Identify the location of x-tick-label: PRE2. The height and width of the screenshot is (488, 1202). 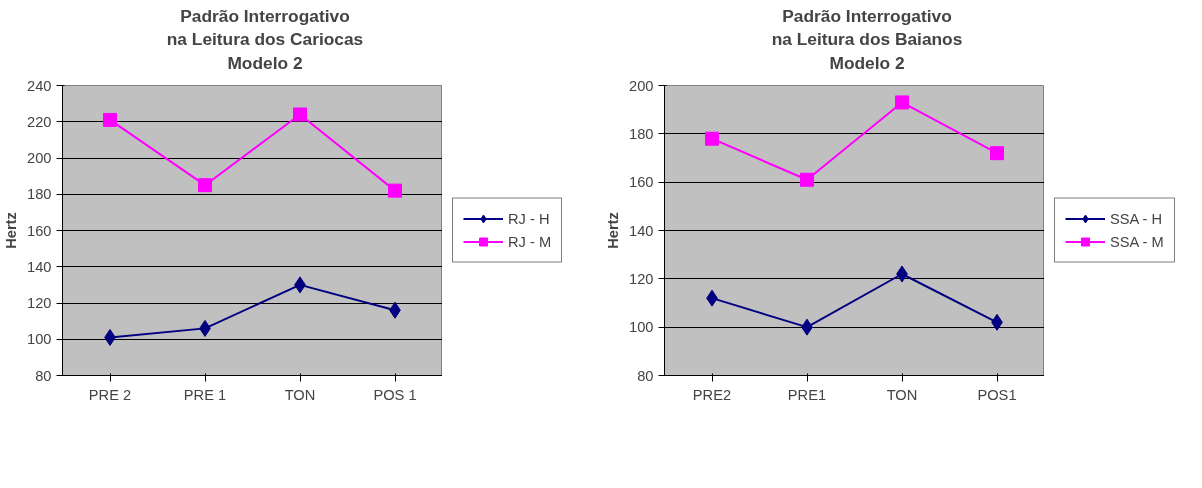
(712, 394).